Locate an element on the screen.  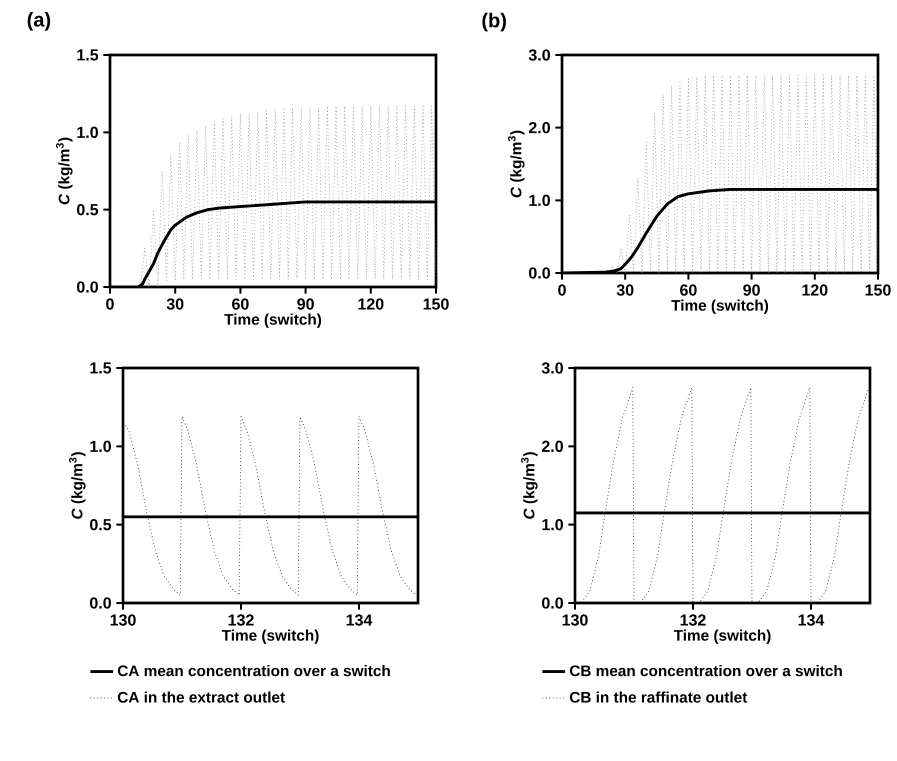
chart-title: (a) is located at coordinates (39, 21).